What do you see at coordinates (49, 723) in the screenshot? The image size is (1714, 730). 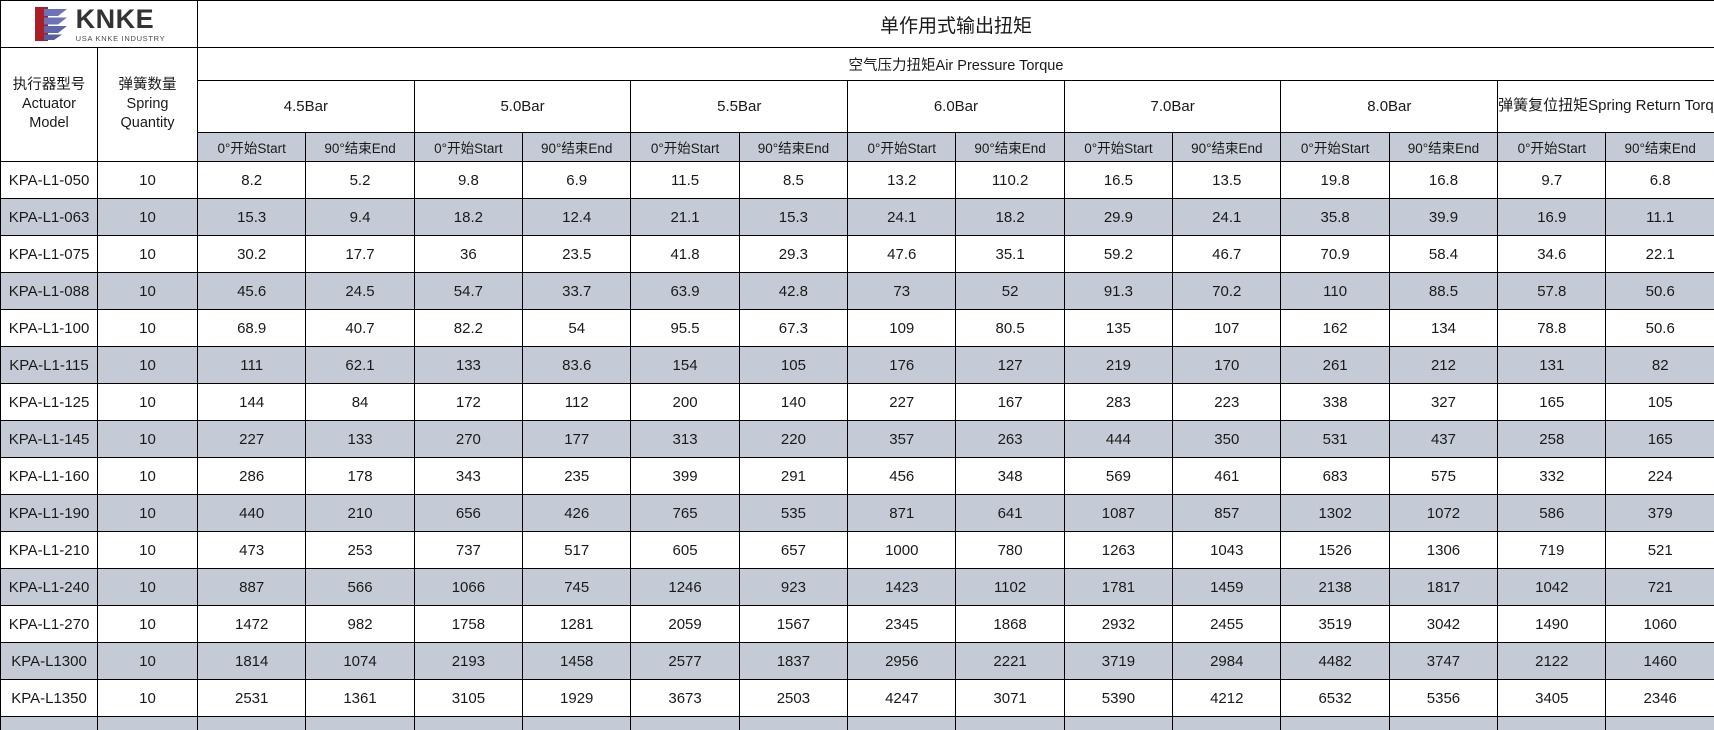 I see `cell-actuator-model: KPA-L1400` at bounding box center [49, 723].